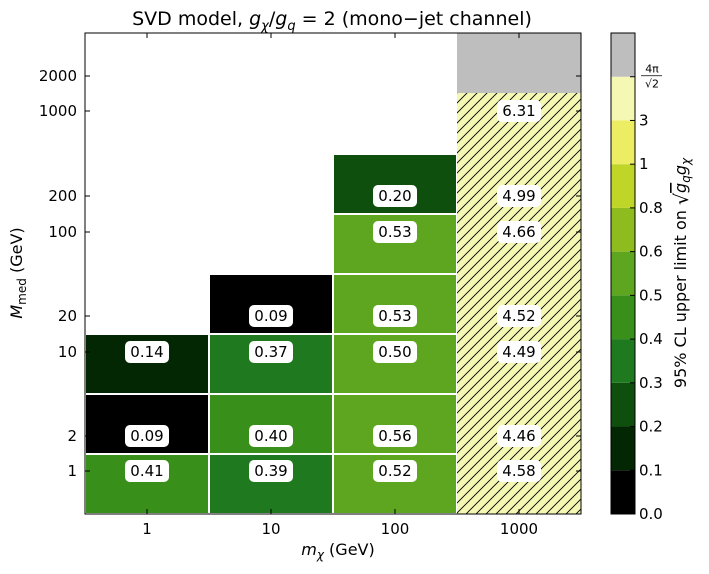 Image resolution: width=709 pixels, height=574 pixels. I want to click on cell-value-label: 0.40, so click(271, 436).